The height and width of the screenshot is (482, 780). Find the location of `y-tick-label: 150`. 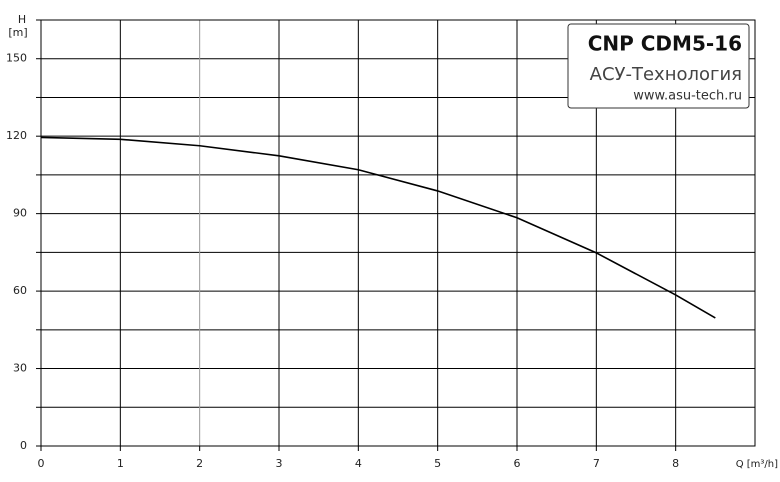

y-tick-label: 150 is located at coordinates (16, 58).